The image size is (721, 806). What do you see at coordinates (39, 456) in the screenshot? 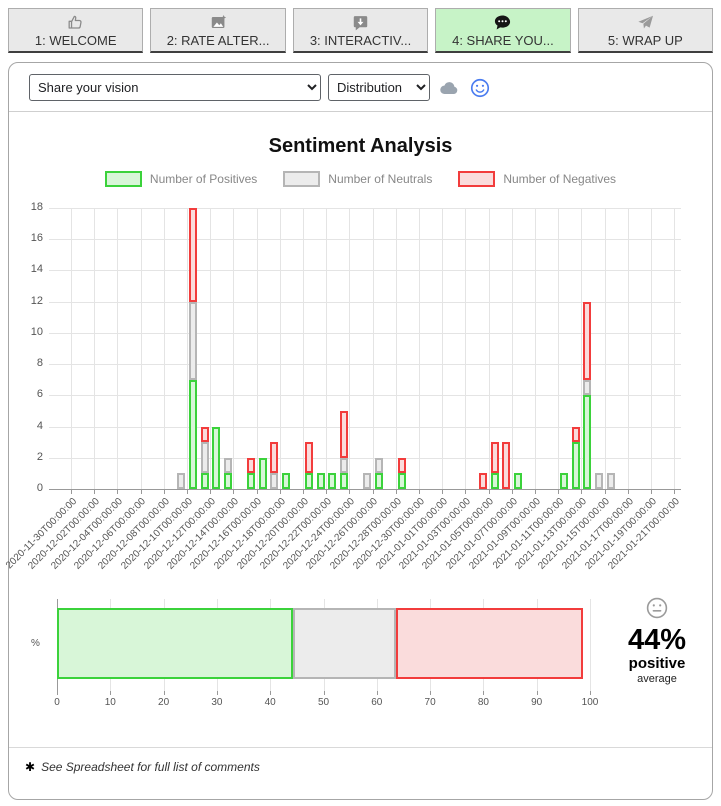
I see `y-tick-label: 2` at bounding box center [39, 456].